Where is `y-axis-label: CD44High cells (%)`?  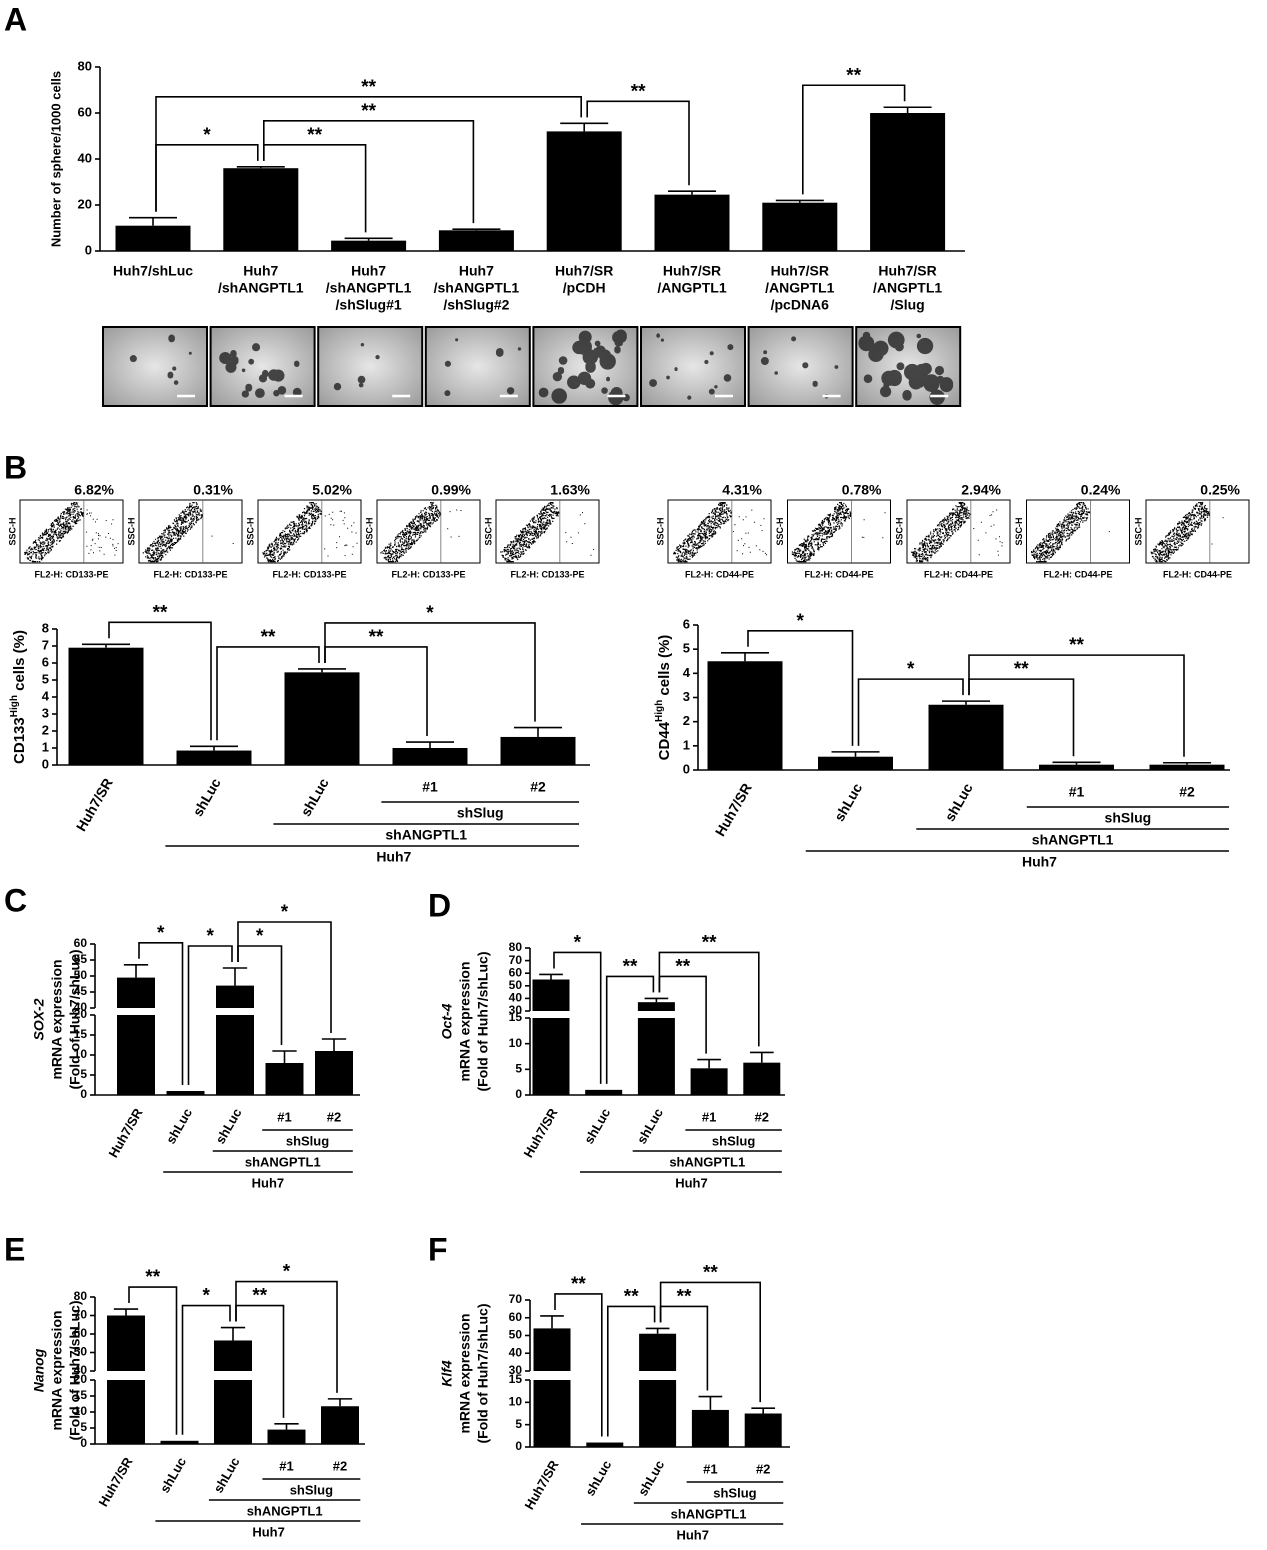 y-axis-label: CD44High cells (%) is located at coordinates (663, 698).